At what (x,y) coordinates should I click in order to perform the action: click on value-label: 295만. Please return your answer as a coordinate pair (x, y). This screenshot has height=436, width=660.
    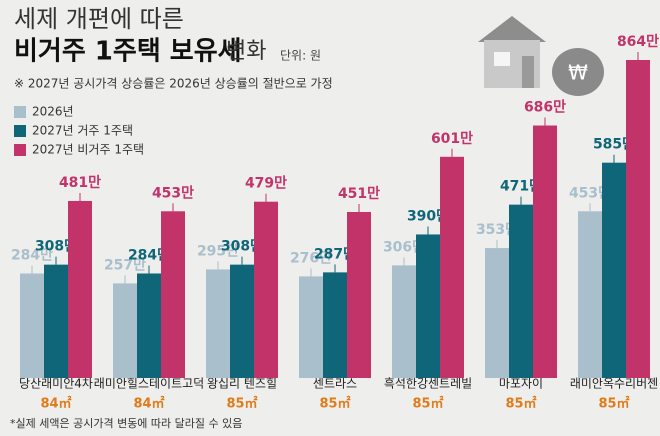
    Looking at the image, I should click on (218, 251).